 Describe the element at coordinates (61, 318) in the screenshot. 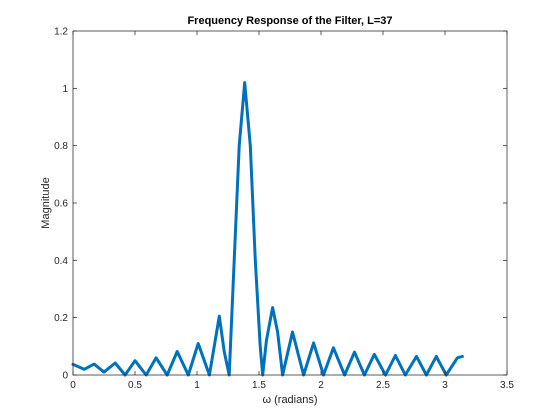

I see `y-tick-label: 0.2` at that location.